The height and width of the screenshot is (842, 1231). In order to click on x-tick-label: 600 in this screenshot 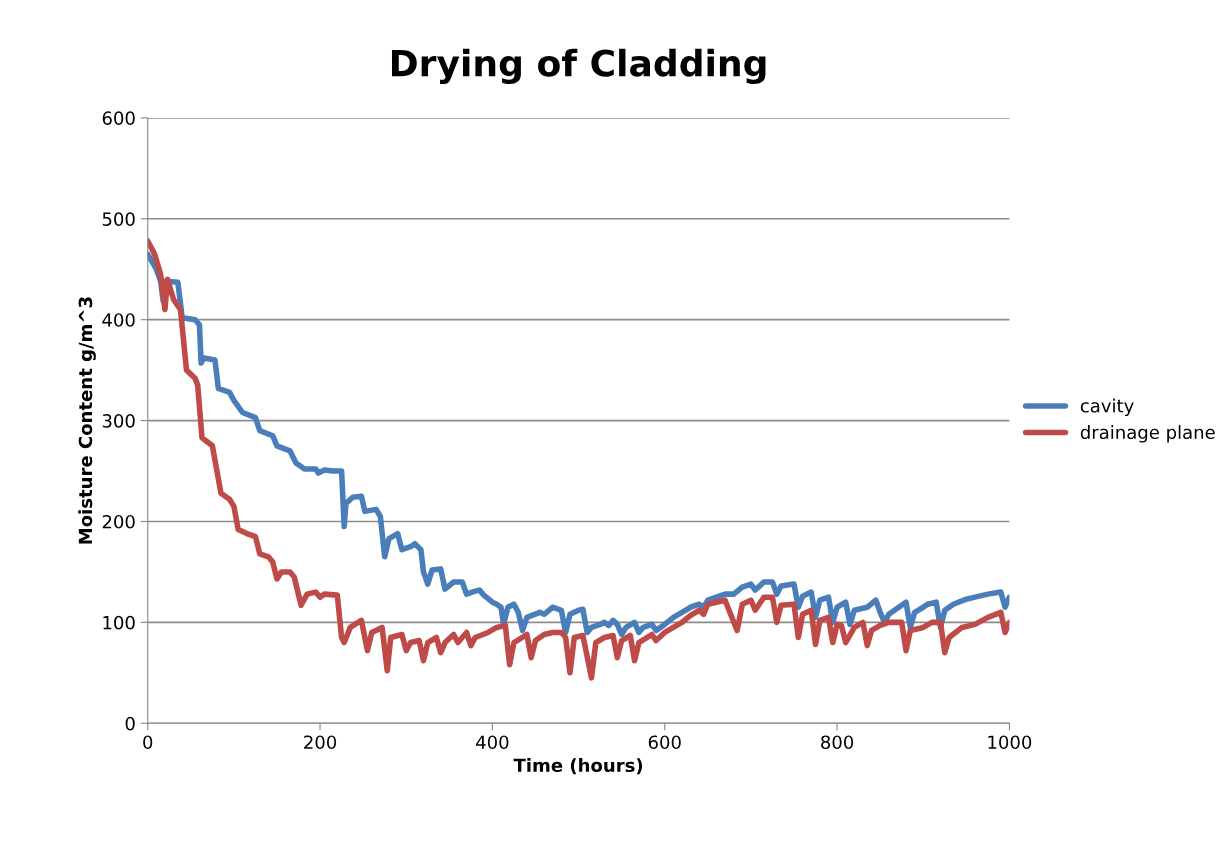, I will do `click(664, 742)`.